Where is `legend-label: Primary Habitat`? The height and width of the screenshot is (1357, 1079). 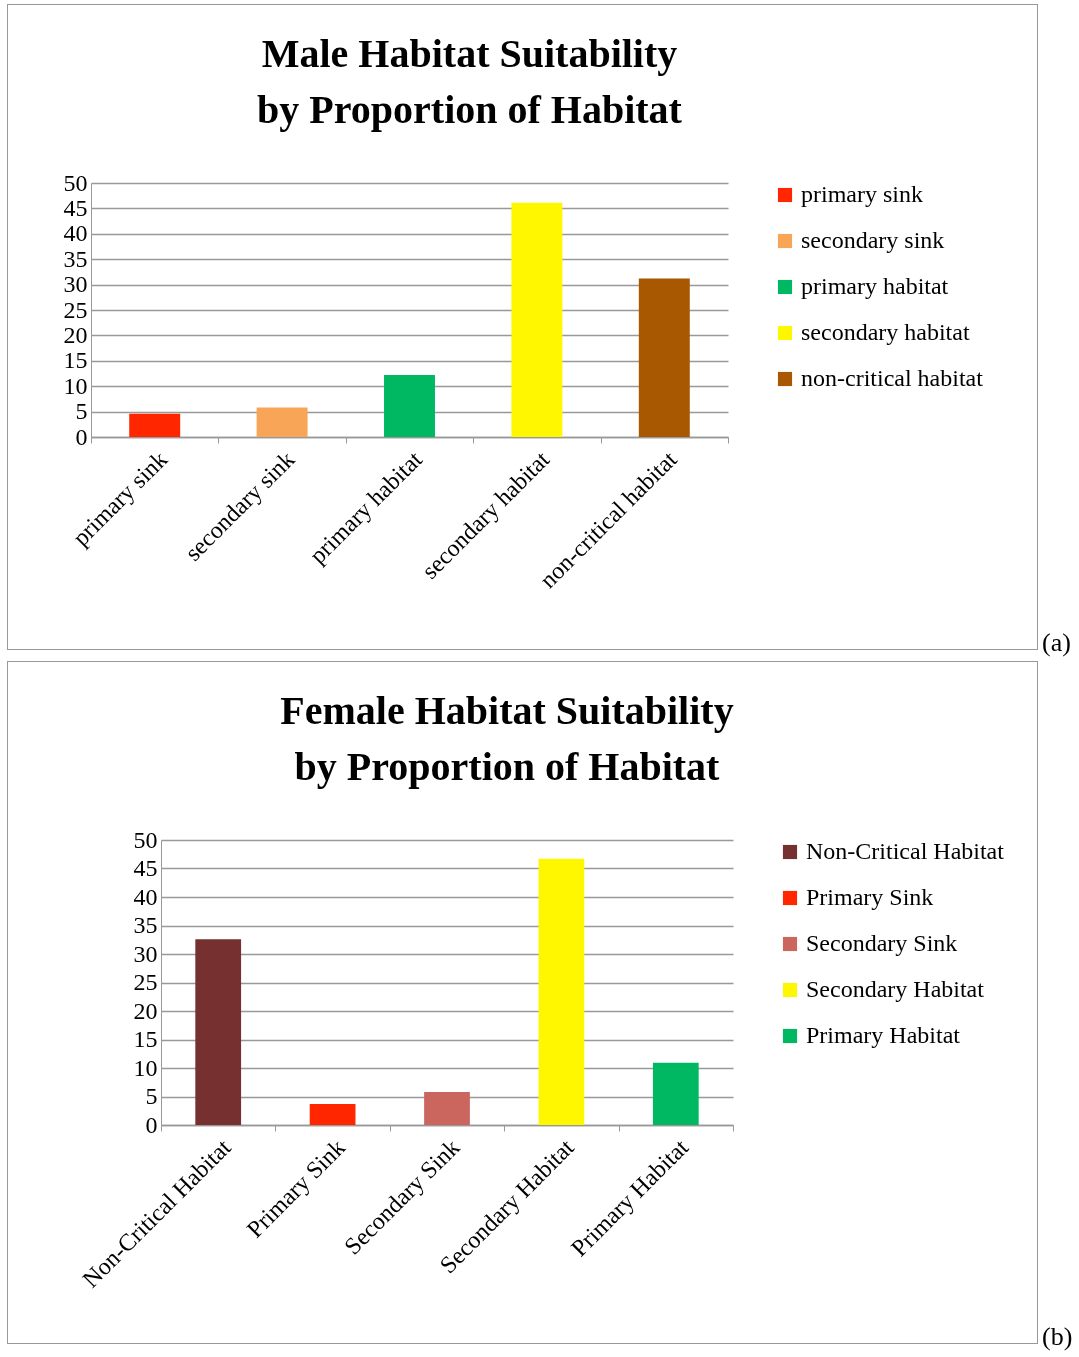
legend-label: Primary Habitat is located at coordinates (883, 1035).